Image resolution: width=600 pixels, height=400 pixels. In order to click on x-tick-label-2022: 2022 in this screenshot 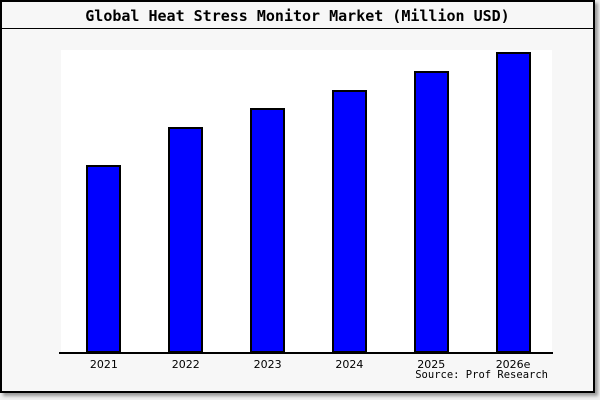, I will do `click(185, 364)`.